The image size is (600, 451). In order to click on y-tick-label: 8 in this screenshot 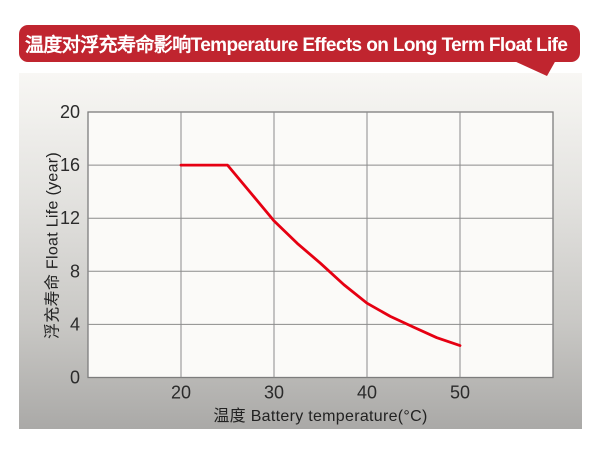, I will do `click(75, 271)`.